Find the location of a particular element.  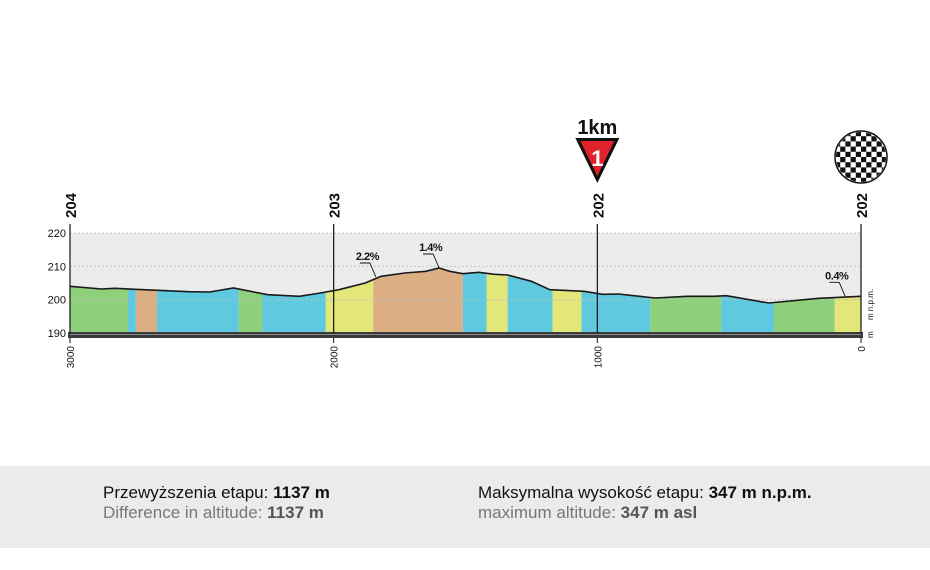

gradient-bands is located at coordinates (465, 283).